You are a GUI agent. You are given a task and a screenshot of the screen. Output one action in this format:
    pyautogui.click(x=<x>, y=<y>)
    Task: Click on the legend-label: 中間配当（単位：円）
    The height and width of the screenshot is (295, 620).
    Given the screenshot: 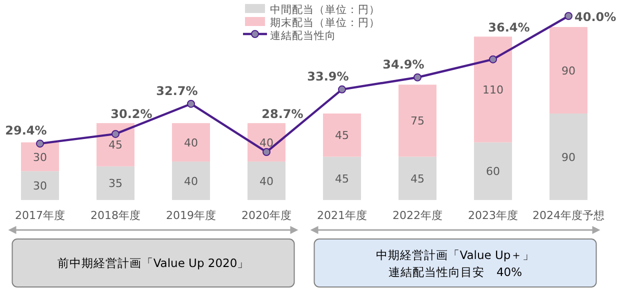 What is the action you would take?
    pyautogui.click(x=325, y=9)
    